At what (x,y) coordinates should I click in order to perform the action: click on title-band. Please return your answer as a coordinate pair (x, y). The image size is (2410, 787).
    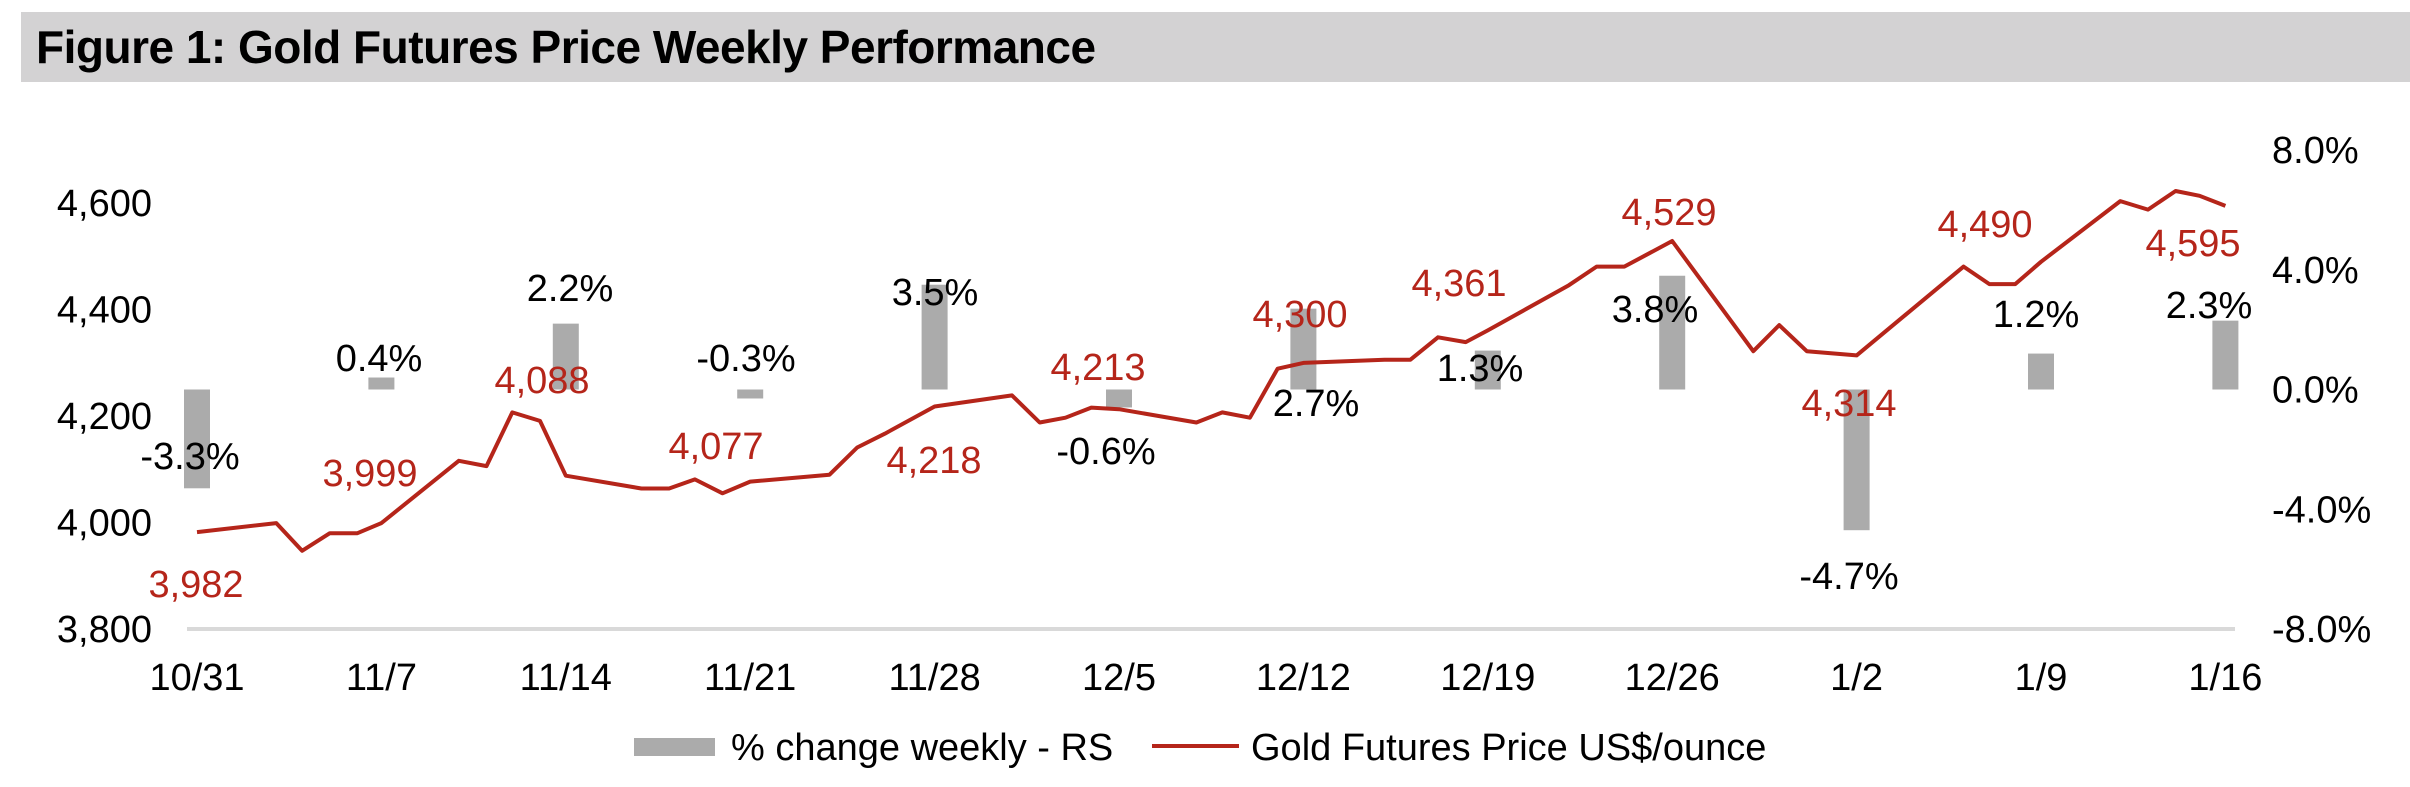
    Looking at the image, I should click on (1215, 47).